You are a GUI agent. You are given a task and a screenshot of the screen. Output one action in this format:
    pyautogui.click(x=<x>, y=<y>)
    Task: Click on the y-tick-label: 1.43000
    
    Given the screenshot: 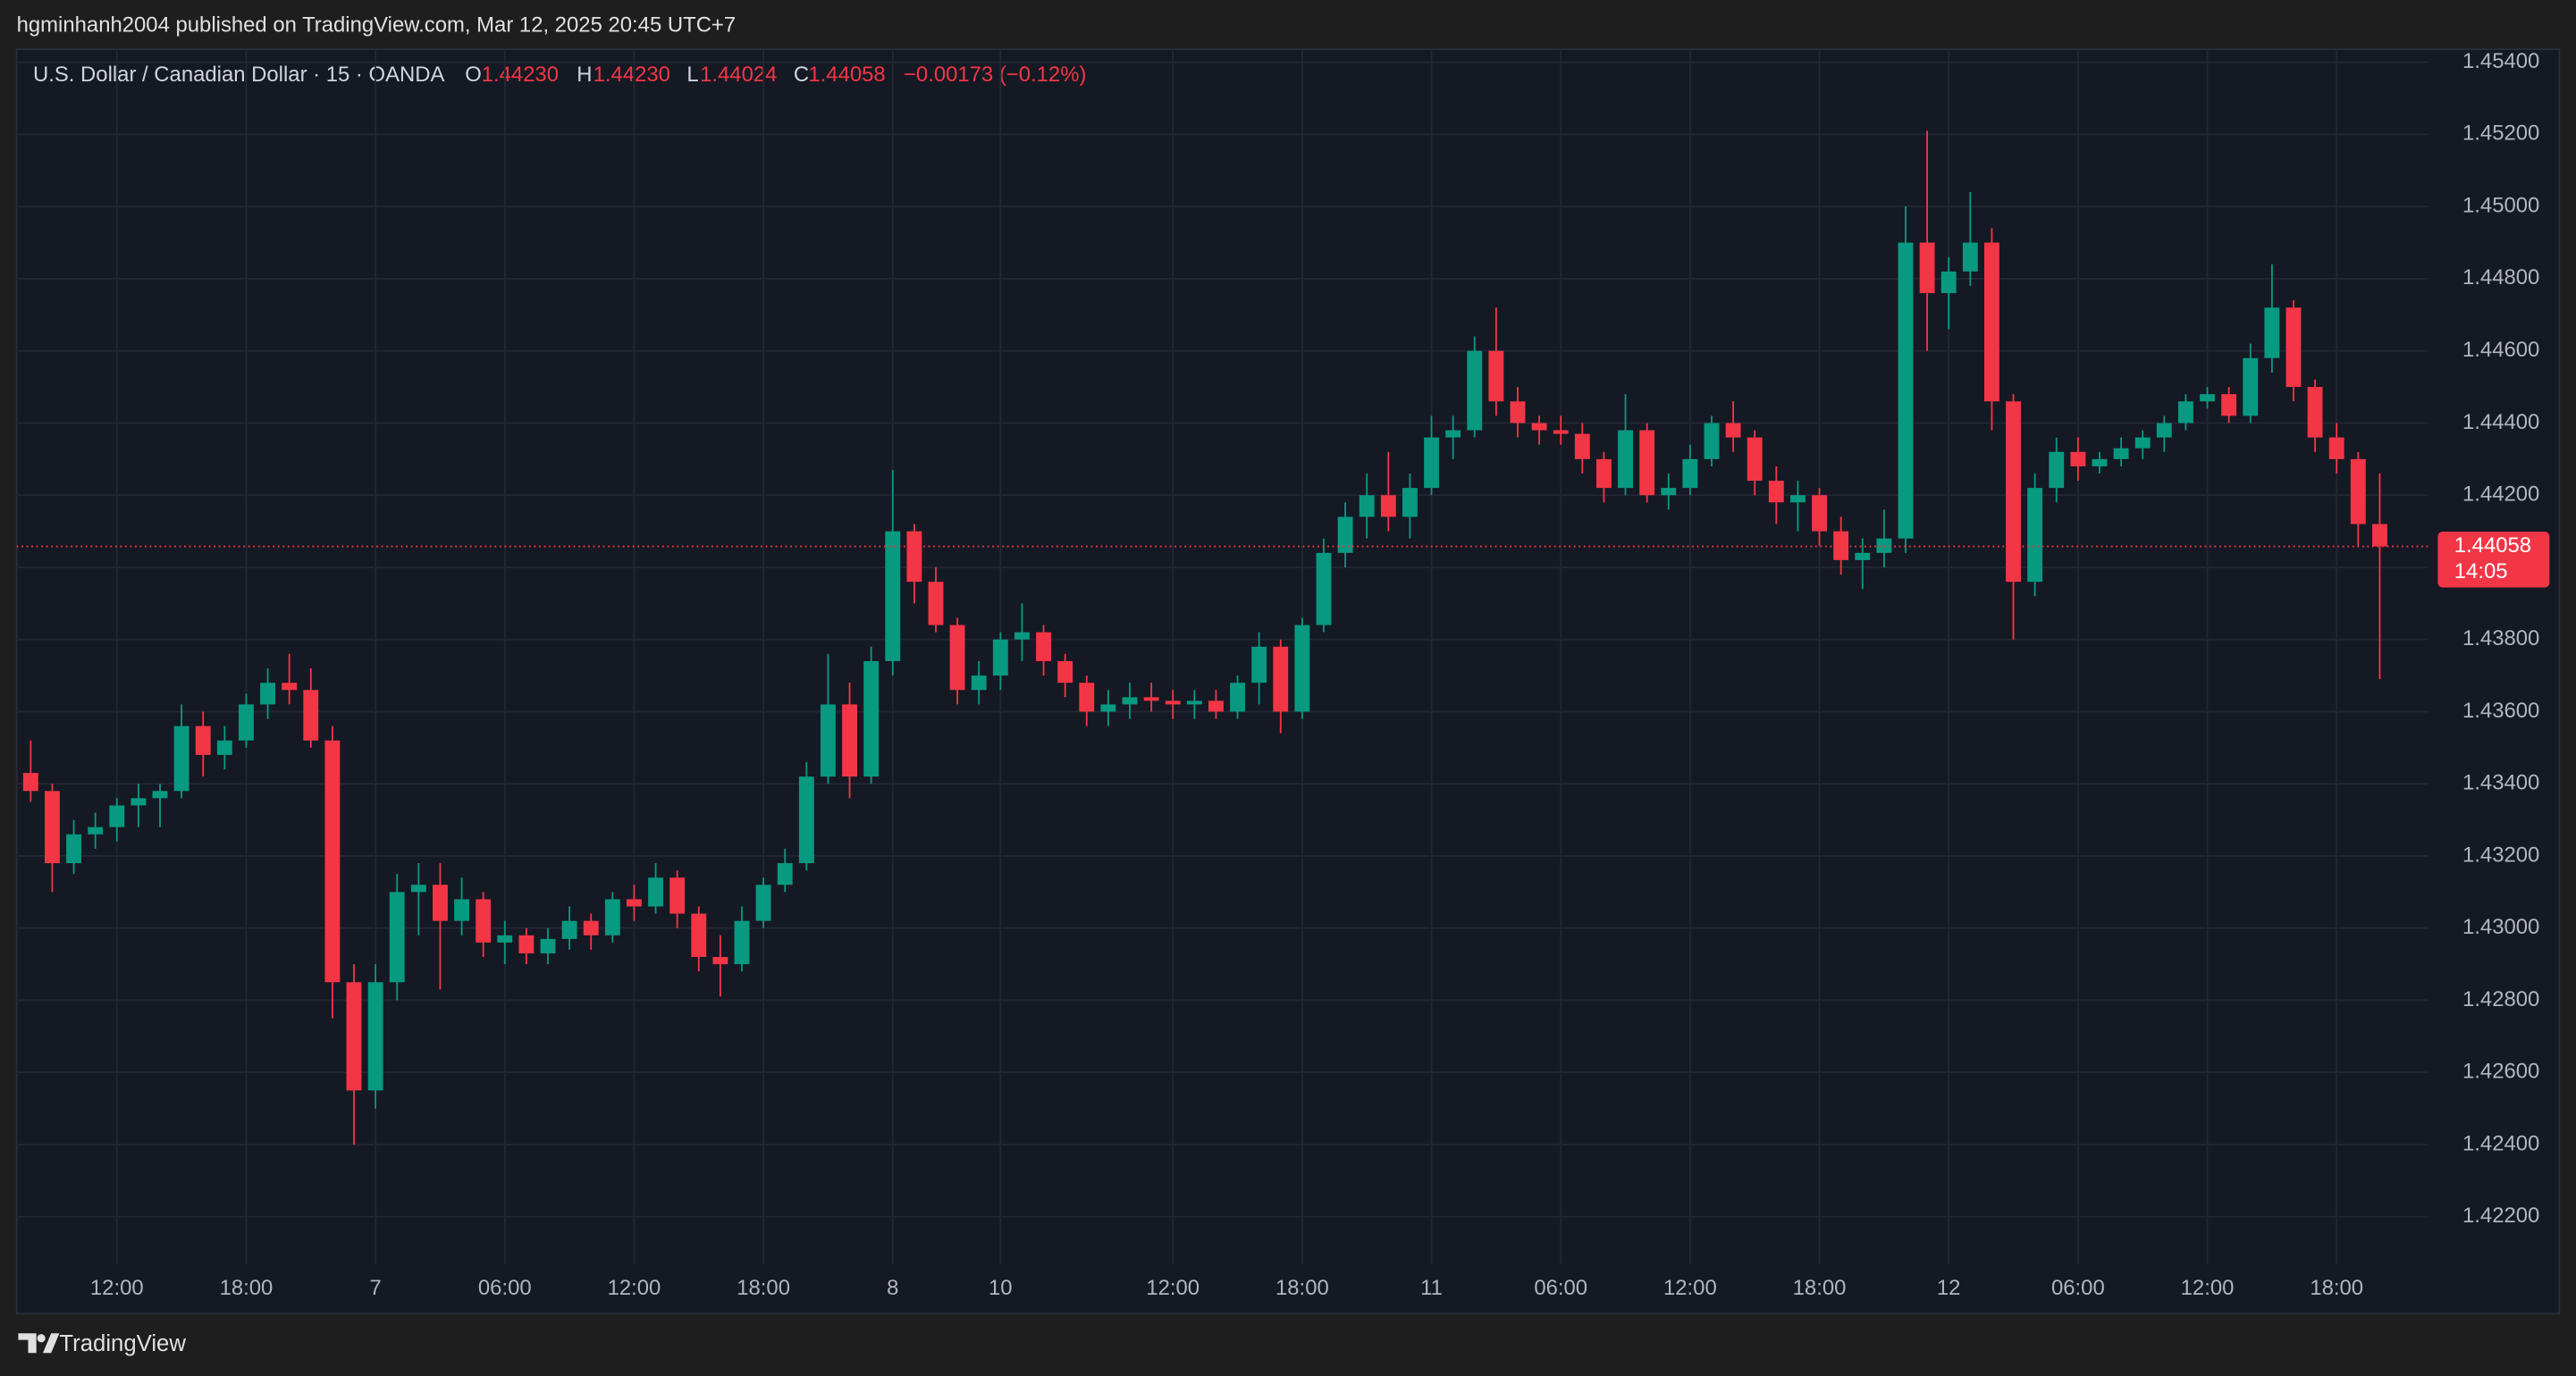 What is the action you would take?
    pyautogui.click(x=2501, y=927)
    